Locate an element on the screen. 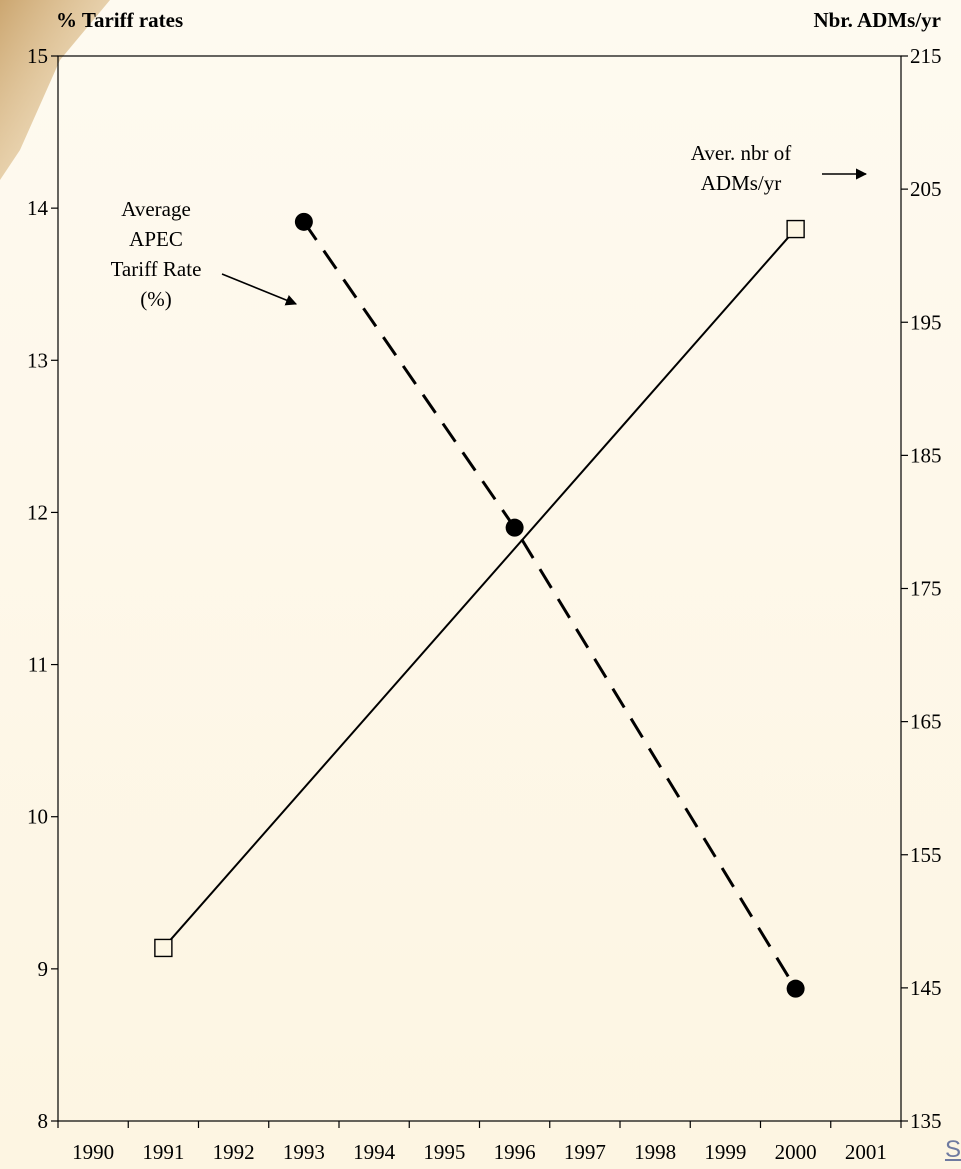 This screenshot has height=1169, width=961. left-axis-title: % Tariff rates is located at coordinates (119, 20).